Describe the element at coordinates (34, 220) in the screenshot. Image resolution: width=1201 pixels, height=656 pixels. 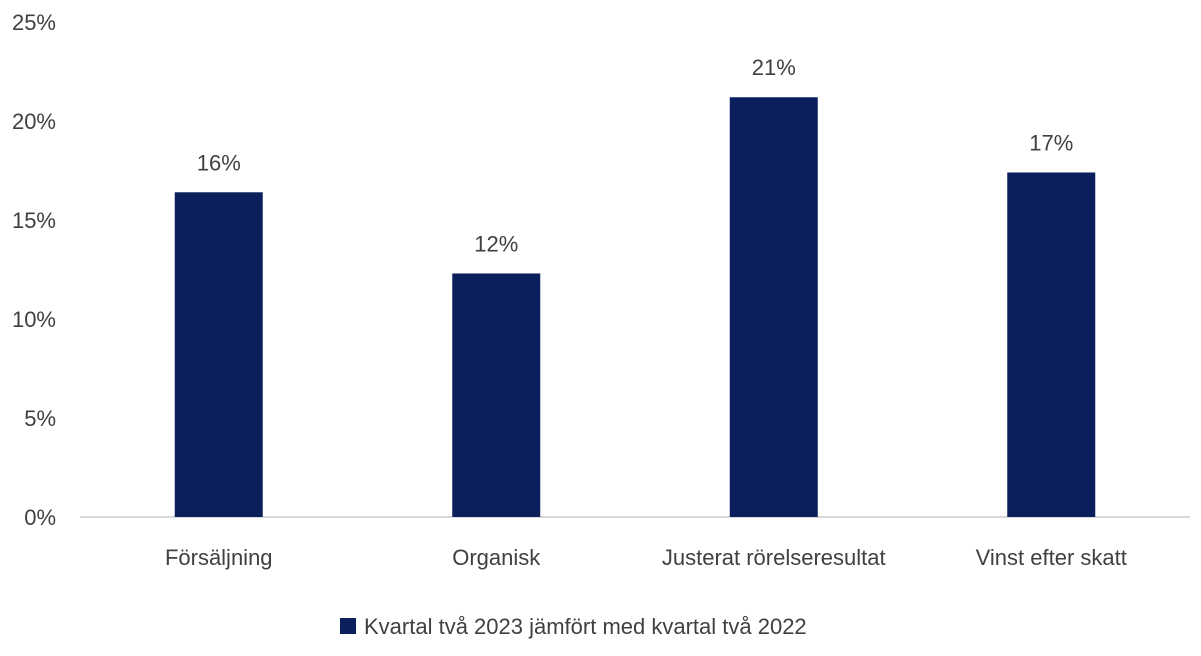
I see `y-tick-label: 15%` at that location.